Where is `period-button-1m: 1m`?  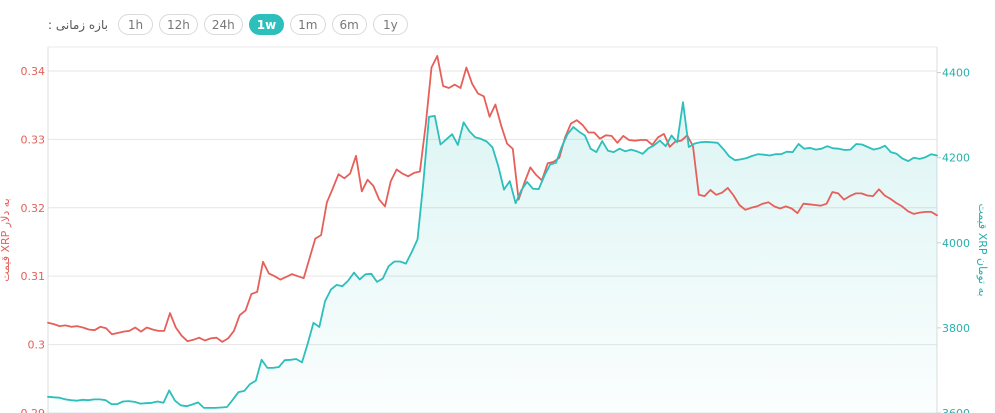 period-button-1m: 1m is located at coordinates (308, 24).